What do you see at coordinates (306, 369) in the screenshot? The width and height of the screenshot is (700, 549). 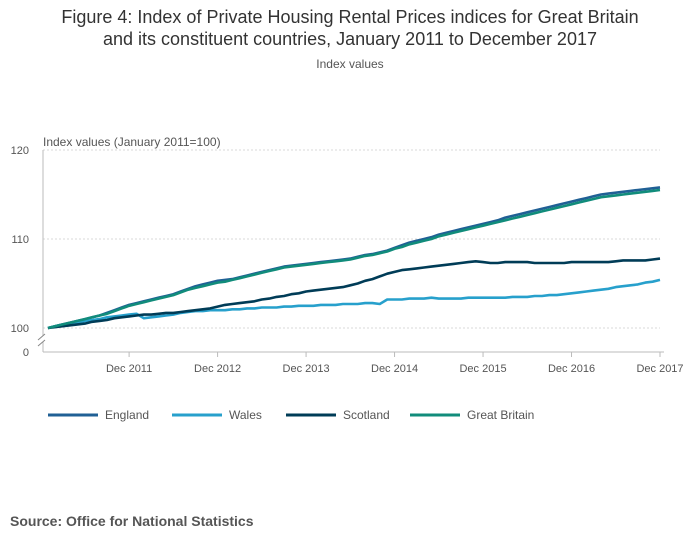 I see `x-tick-label: Dec 2013` at bounding box center [306, 369].